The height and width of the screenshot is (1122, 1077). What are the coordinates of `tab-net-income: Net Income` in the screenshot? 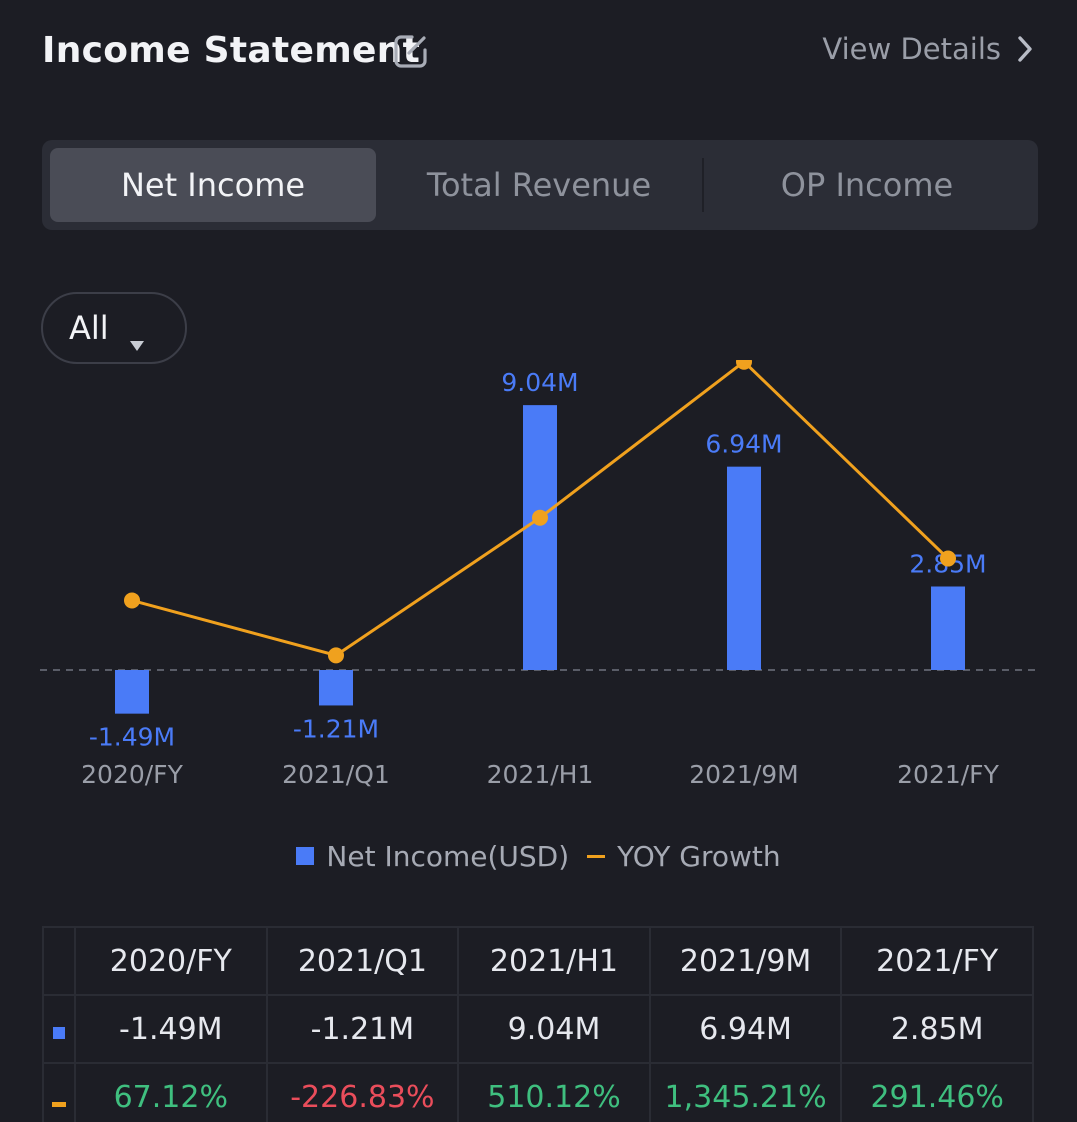 It's located at (213, 185).